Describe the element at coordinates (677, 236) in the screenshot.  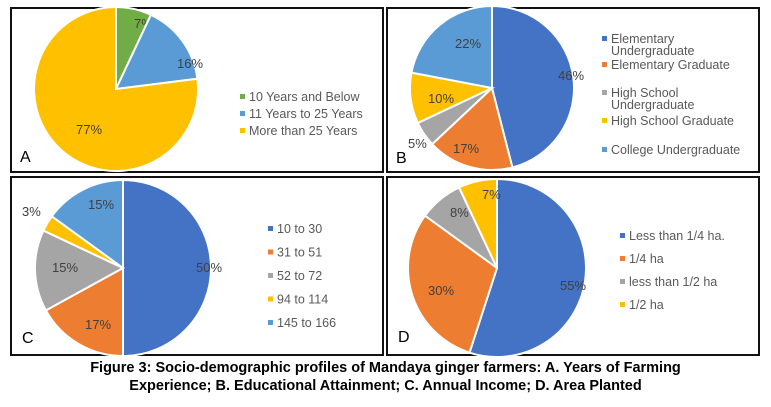
I see `pie-d-legend-label-0: Less than 1/4 ha.` at that location.